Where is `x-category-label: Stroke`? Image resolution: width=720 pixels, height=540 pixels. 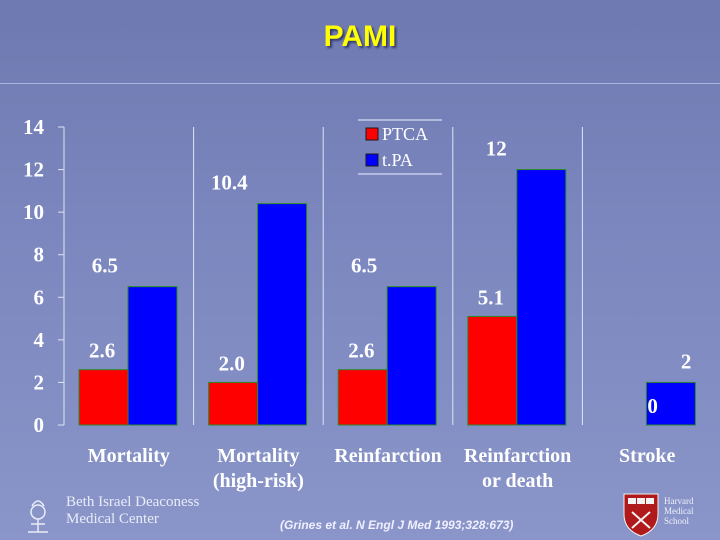 x-category-label: Stroke is located at coordinates (647, 456).